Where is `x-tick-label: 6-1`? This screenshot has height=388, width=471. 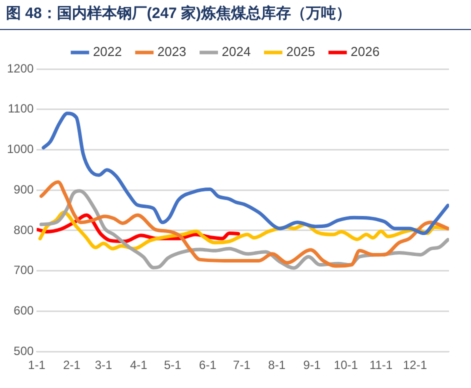
x-tick-label: 6-1 is located at coordinates (208, 365).